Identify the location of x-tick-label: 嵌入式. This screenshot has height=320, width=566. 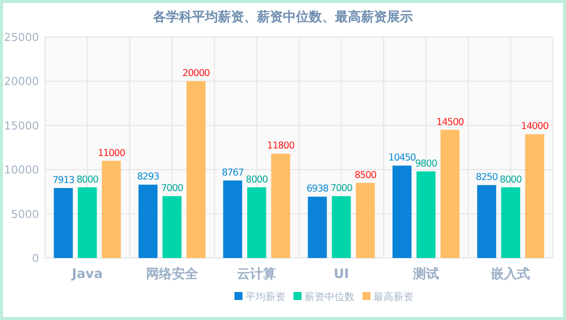
(510, 274).